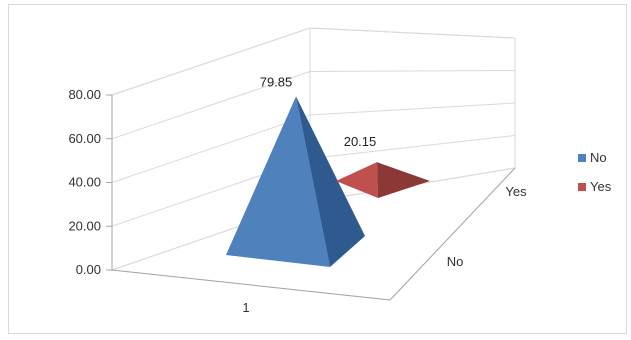 This screenshot has height=340, width=631. I want to click on y-tick-label: 60.00, so click(84, 138).